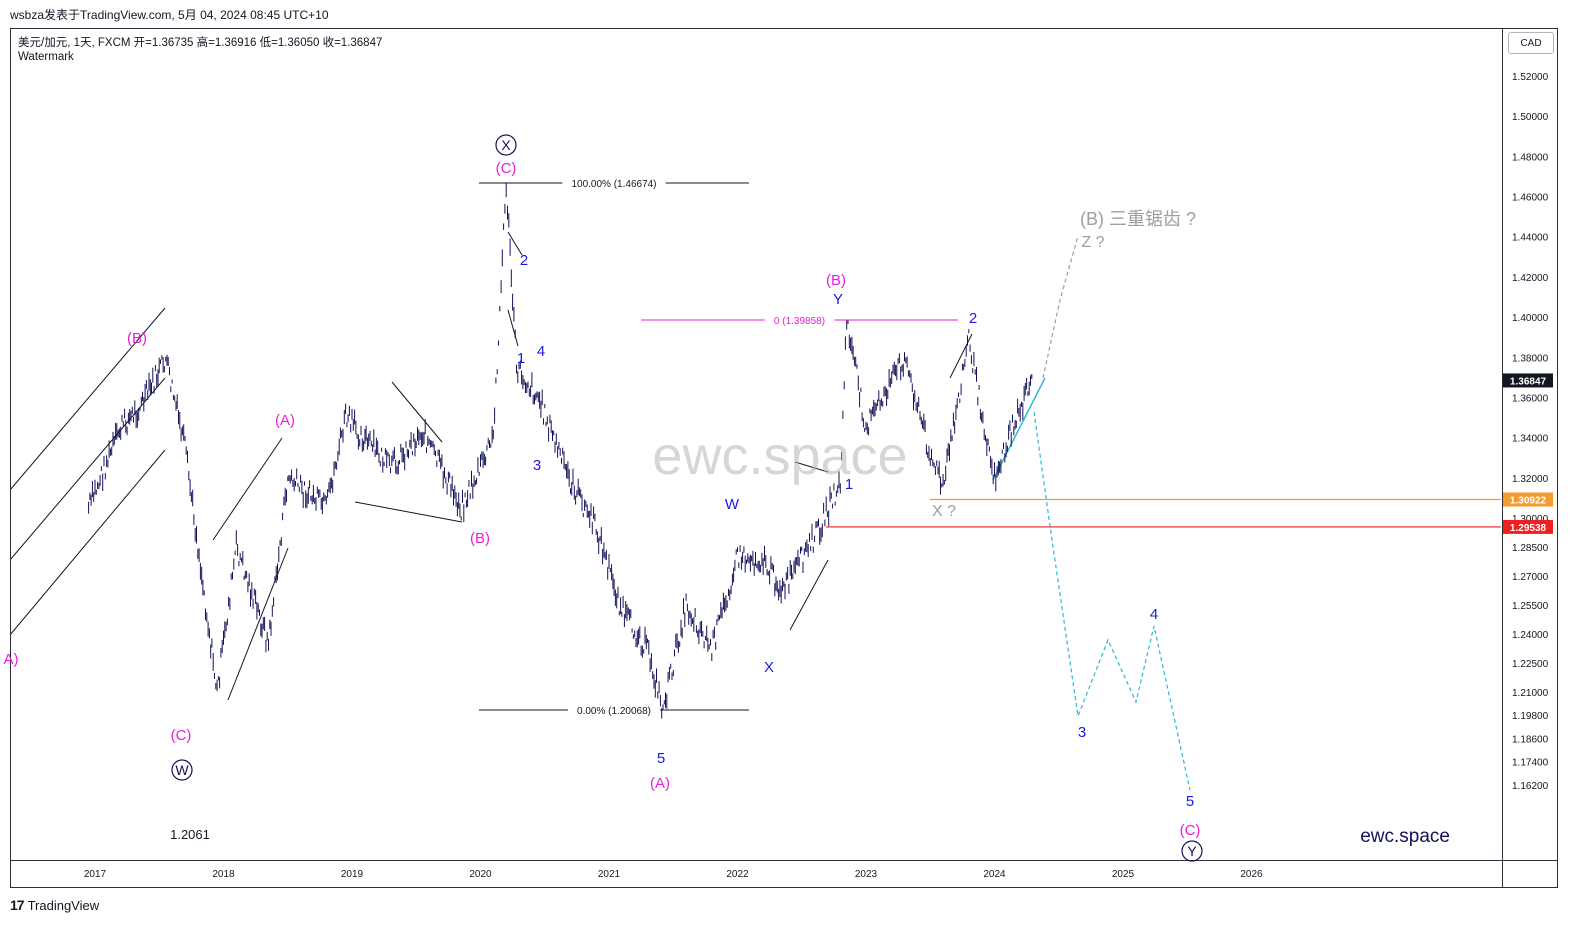 The height and width of the screenshot is (931, 1582). I want to click on watermark-indicator-label: Watermark, so click(46, 57).